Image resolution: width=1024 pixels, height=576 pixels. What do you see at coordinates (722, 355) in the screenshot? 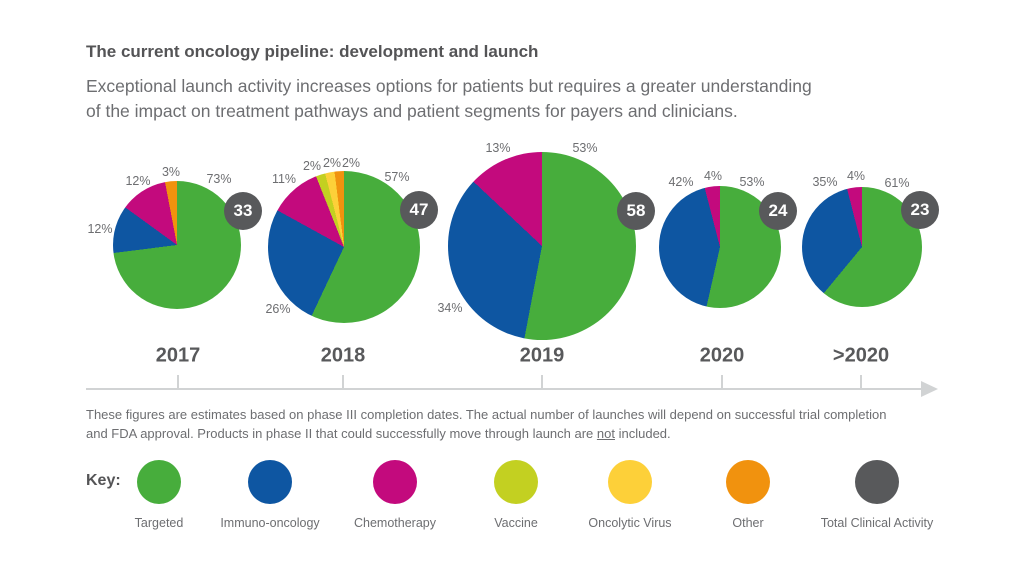
I see `year-label-2020: 2020` at bounding box center [722, 355].